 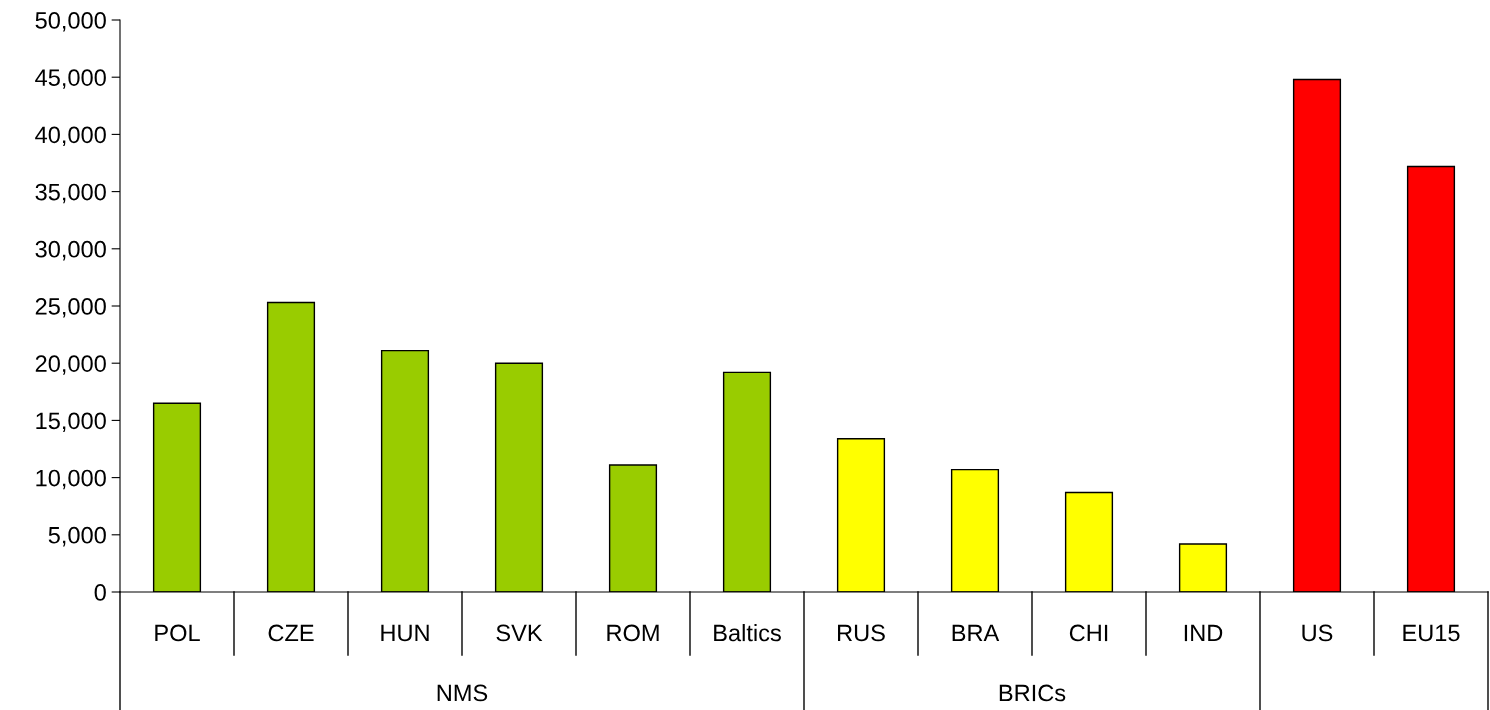 What do you see at coordinates (747, 632) in the screenshot?
I see `x-tick-label: Baltics` at bounding box center [747, 632].